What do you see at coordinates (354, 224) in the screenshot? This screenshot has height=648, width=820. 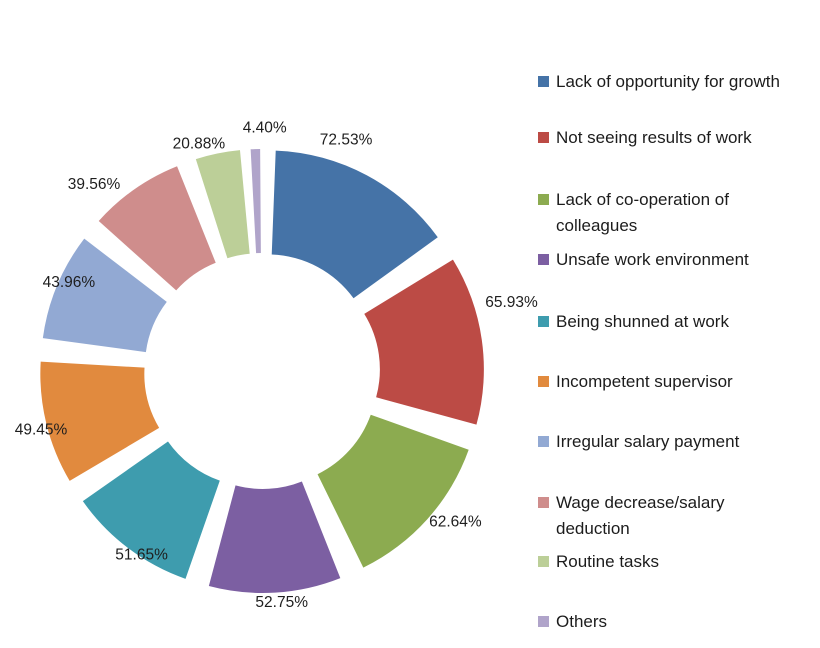 I see `slice-lack-of-opportunity-for-growth` at bounding box center [354, 224].